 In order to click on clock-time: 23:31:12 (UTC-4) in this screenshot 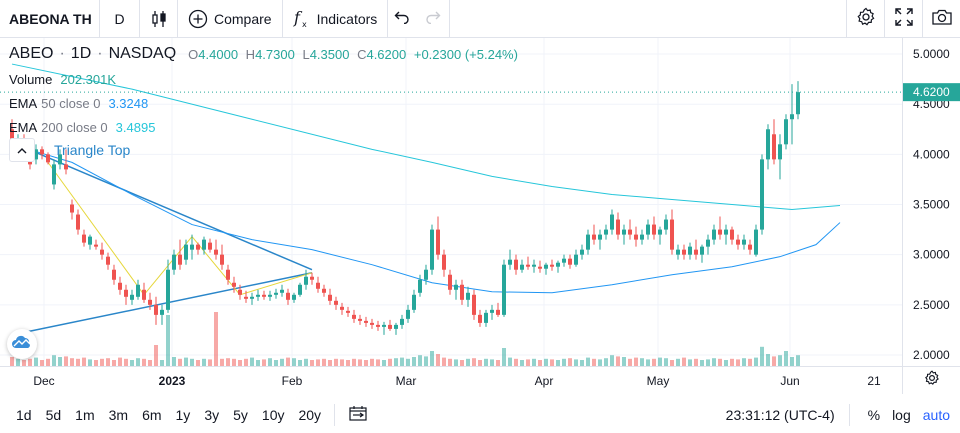, I will do `click(780, 414)`.